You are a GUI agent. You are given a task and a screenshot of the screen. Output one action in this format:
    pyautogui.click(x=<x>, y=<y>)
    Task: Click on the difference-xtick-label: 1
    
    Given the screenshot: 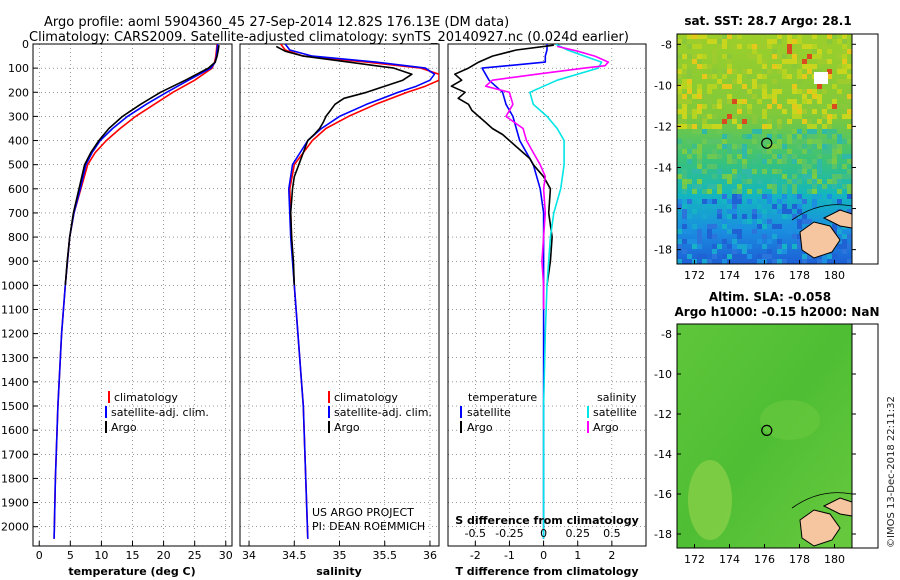 What is the action you would take?
    pyautogui.click(x=577, y=555)
    